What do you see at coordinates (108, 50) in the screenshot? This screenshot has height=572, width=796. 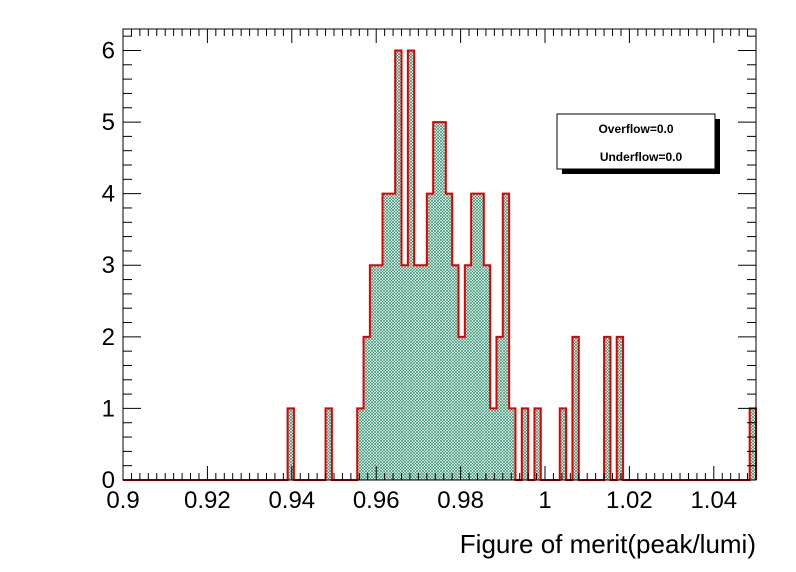 I see `y-tick-label: 6` at bounding box center [108, 50].